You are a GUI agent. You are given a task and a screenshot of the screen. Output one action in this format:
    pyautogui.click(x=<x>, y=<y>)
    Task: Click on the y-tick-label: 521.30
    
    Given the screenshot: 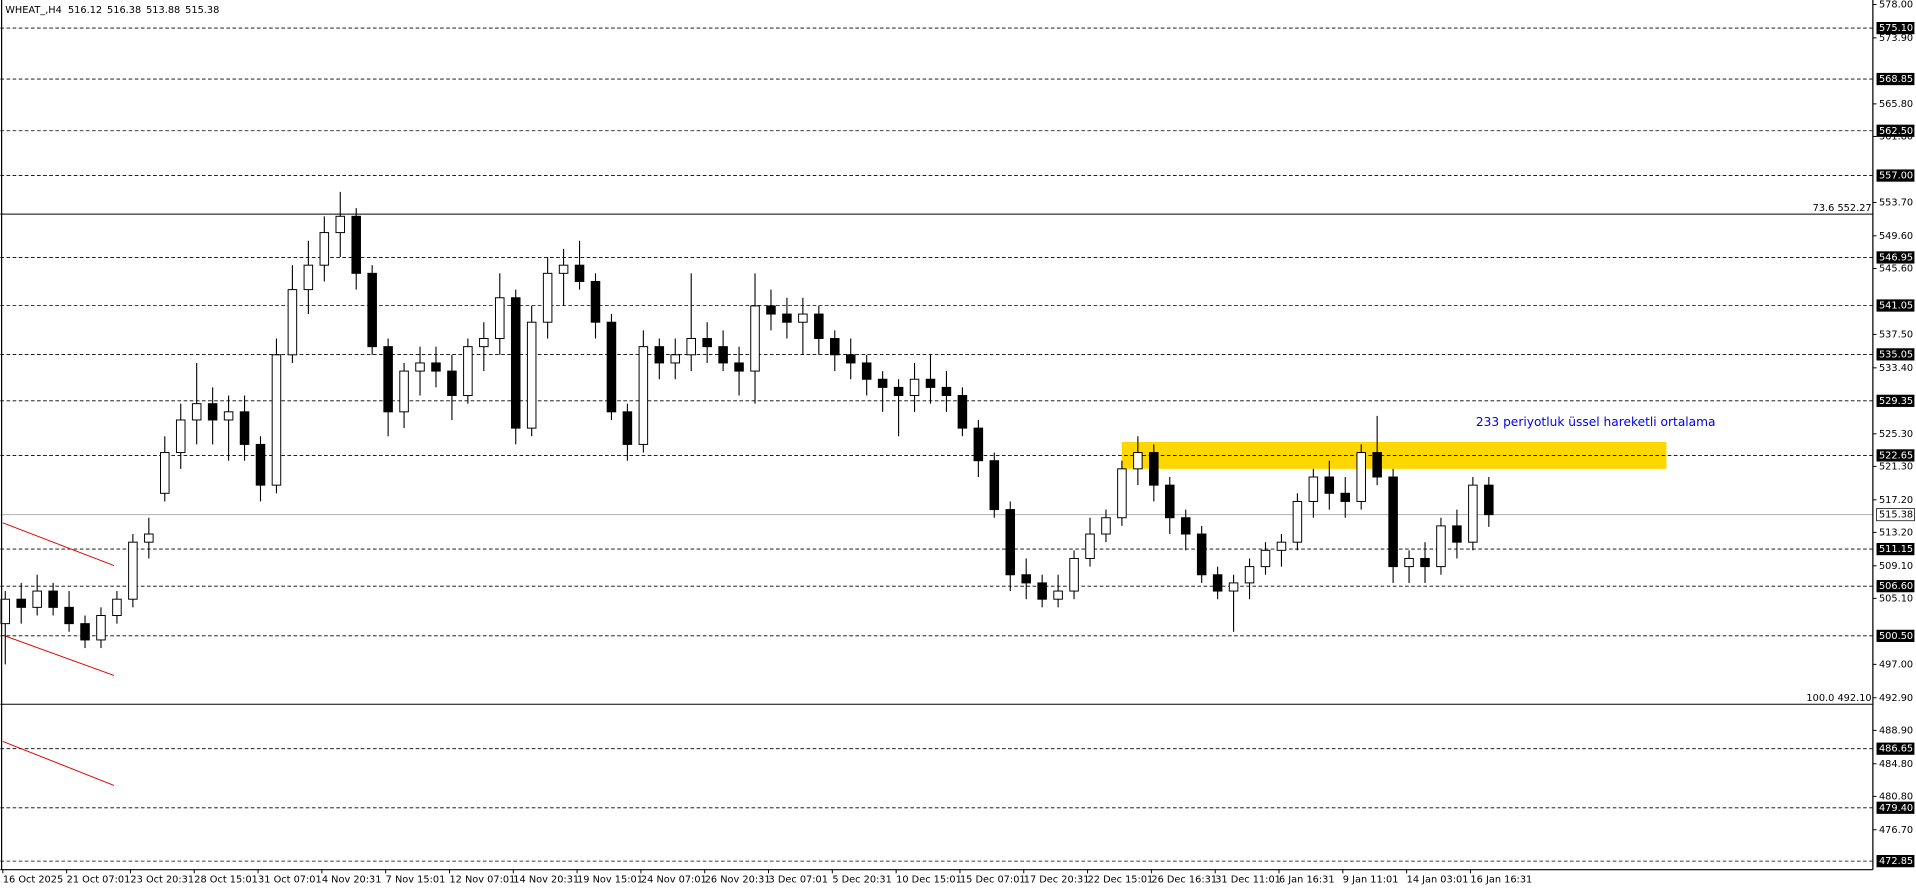 What is the action you would take?
    pyautogui.click(x=1896, y=466)
    